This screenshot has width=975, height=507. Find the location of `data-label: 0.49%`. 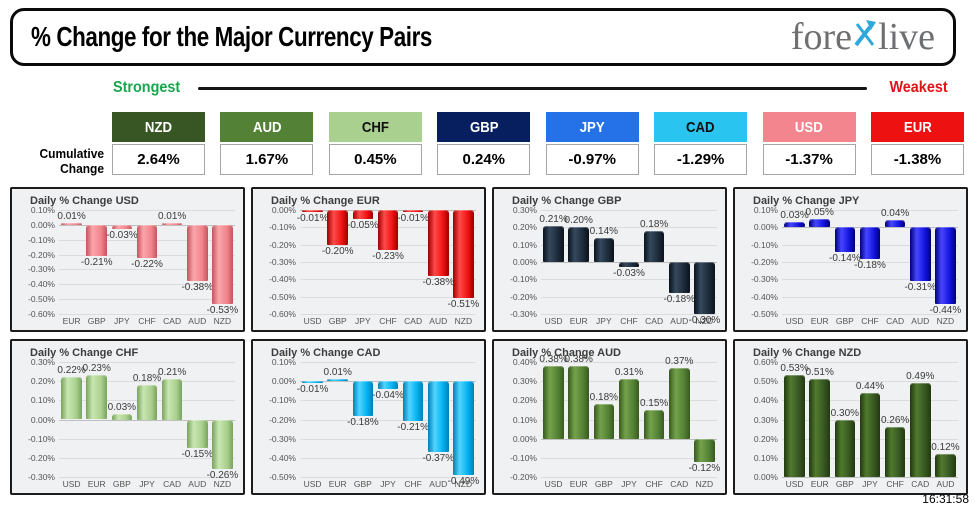

data-label: 0.49% is located at coordinates (920, 377).